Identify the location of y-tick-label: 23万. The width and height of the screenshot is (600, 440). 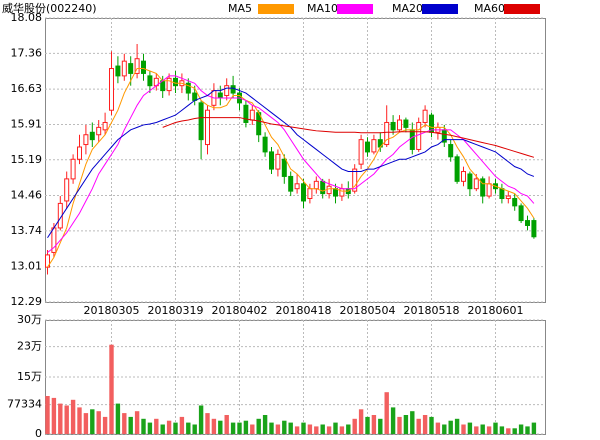
(29, 346).